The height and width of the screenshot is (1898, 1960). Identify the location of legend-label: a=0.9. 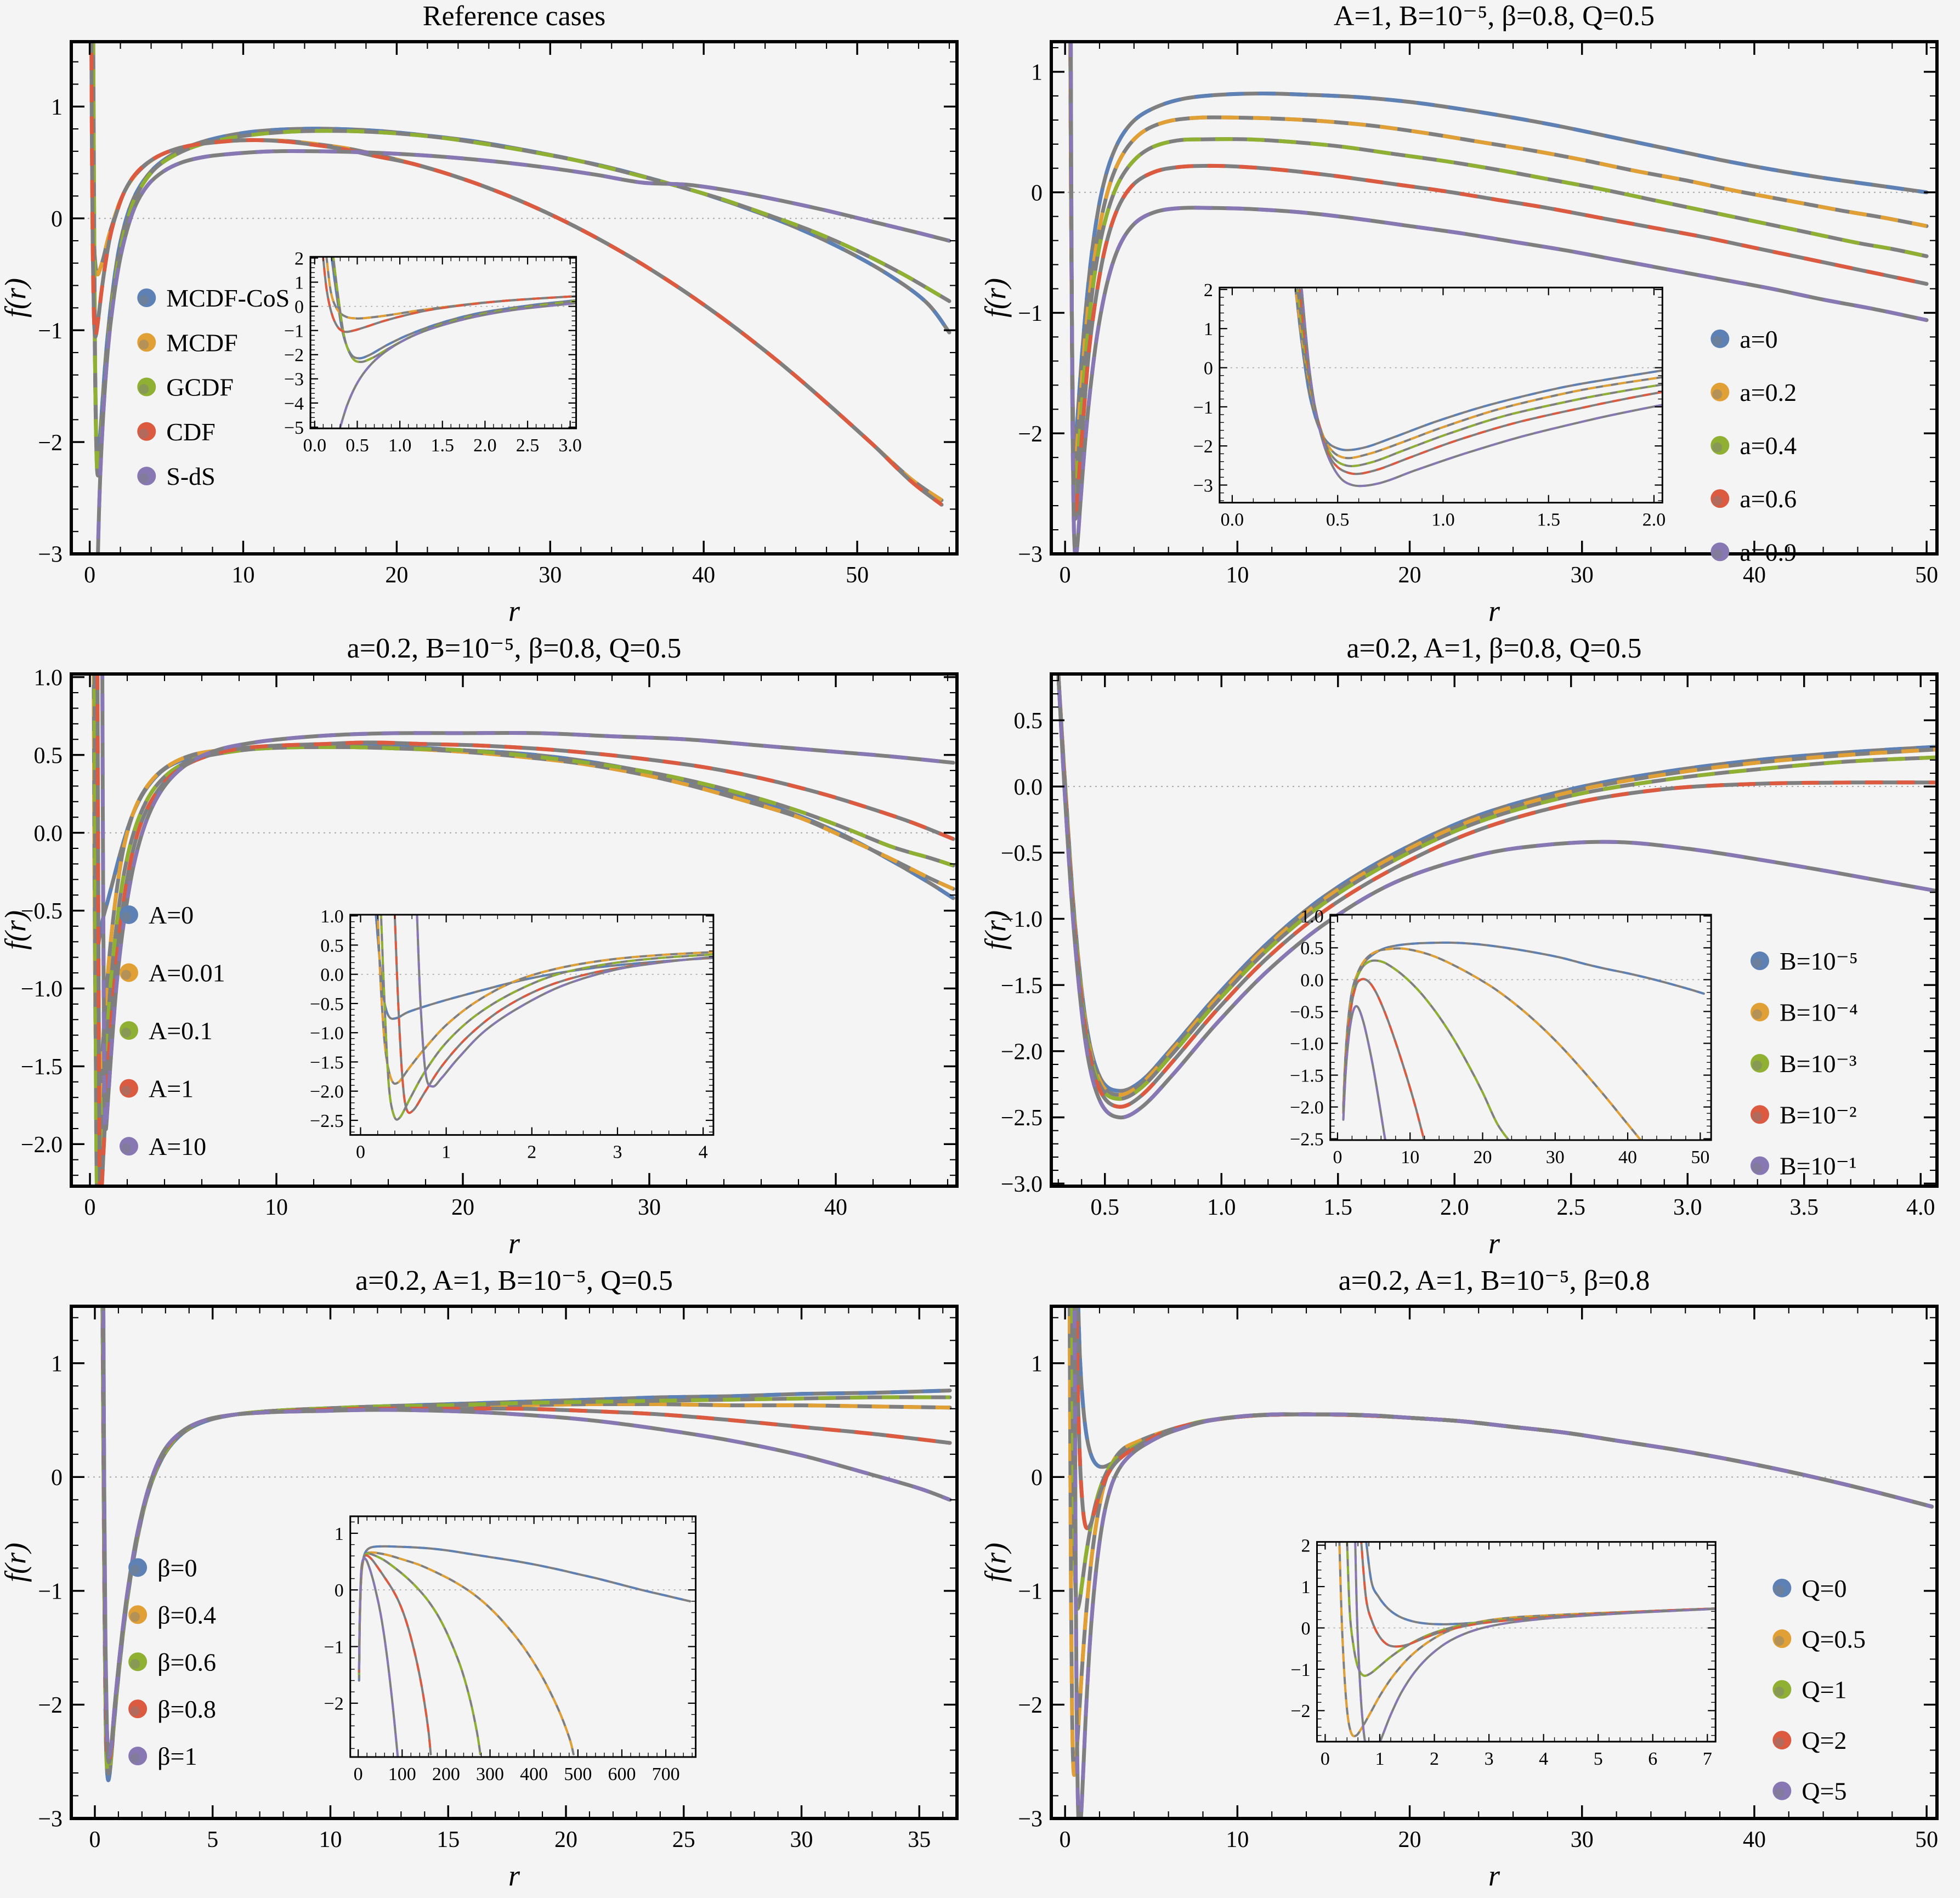
(1768, 552).